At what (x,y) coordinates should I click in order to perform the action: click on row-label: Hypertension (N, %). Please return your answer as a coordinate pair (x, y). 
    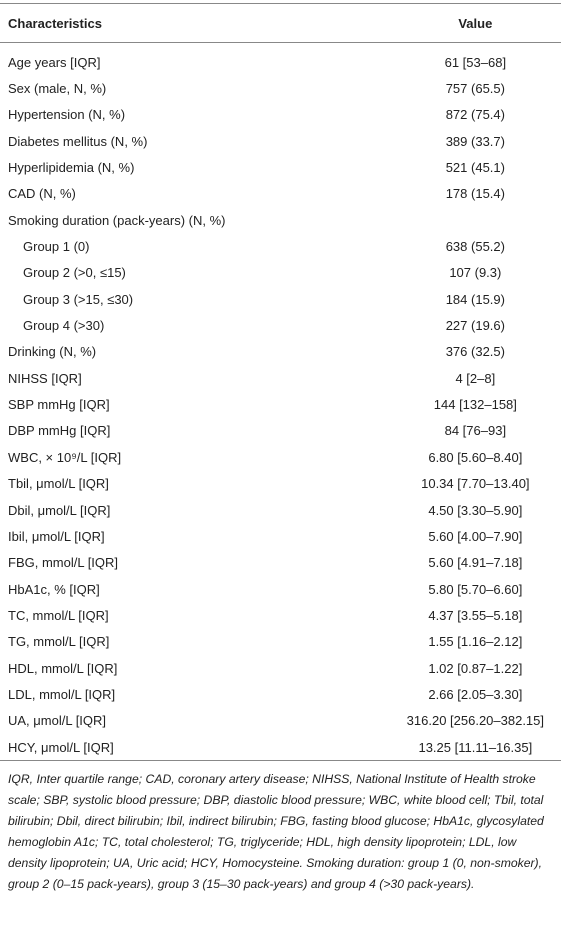
    Looking at the image, I should click on (67, 115).